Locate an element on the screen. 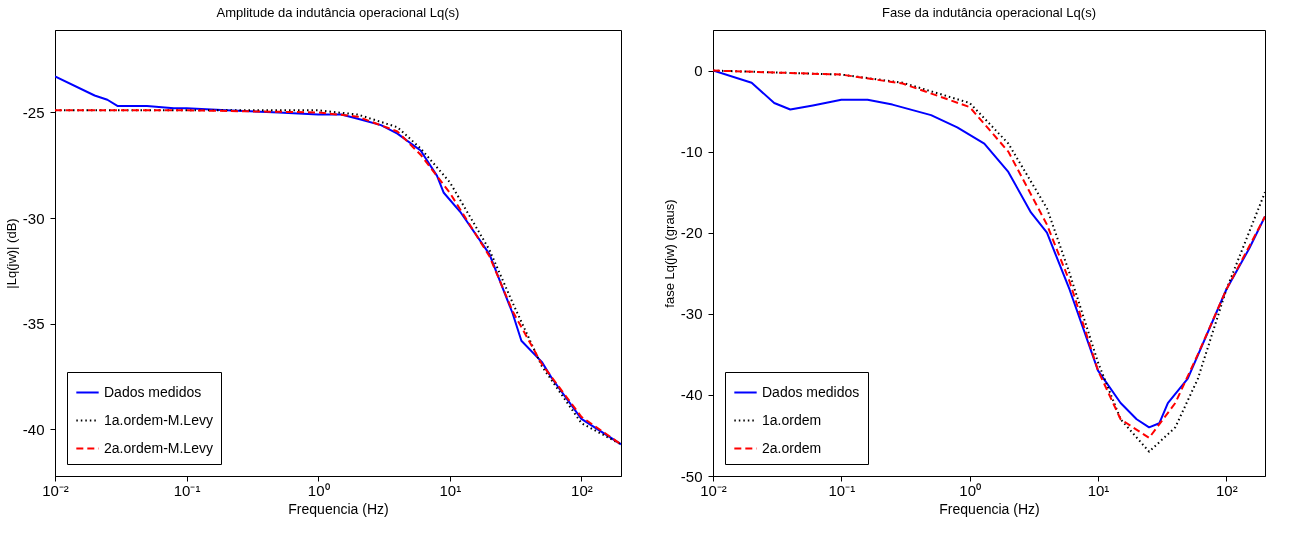  legend-label: 2a.ordem-M.Levy is located at coordinates (158, 447).